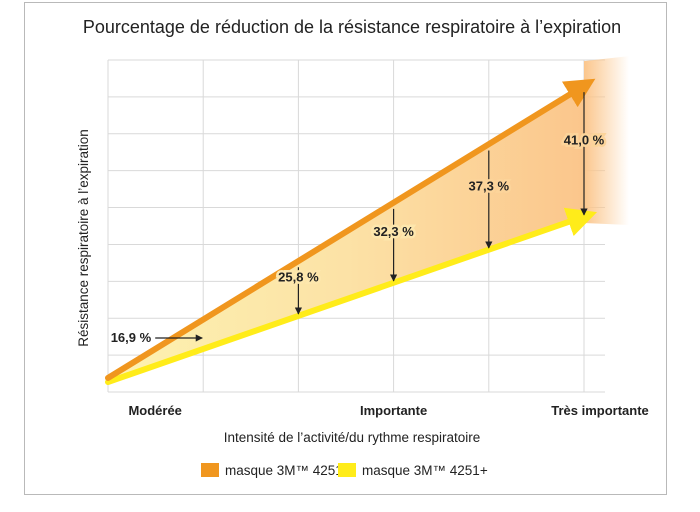 Image resolution: width=700 pixels, height=512 pixels. What do you see at coordinates (393, 410) in the screenshot?
I see `x-tick-label: Importante` at bounding box center [393, 410].